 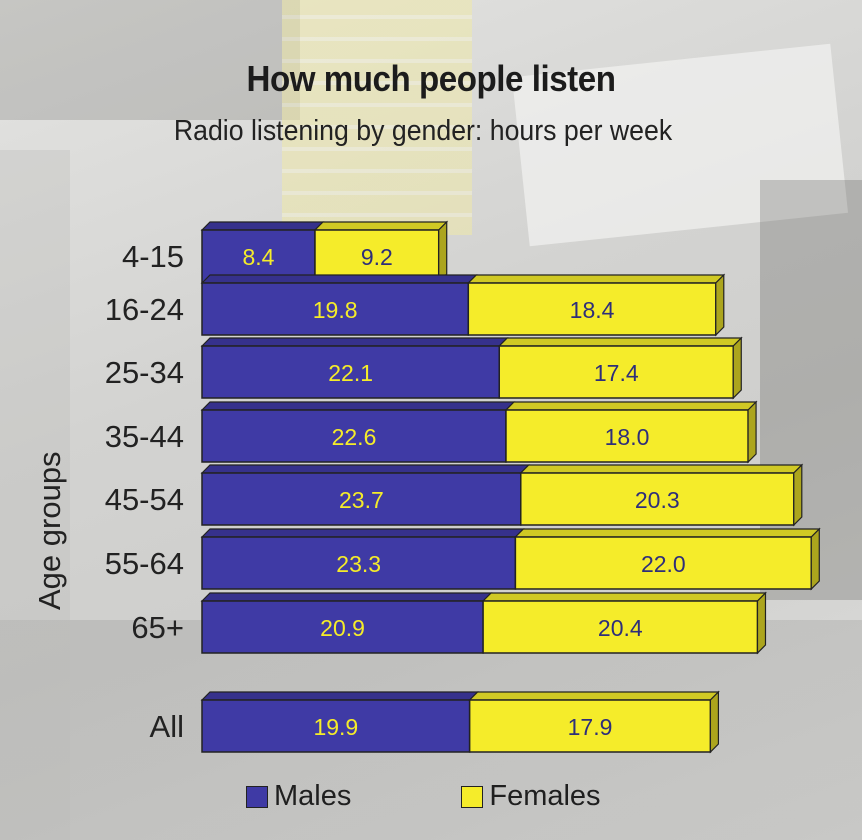 I want to click on value-label-males-65plus: 20.9, so click(x=342, y=628).